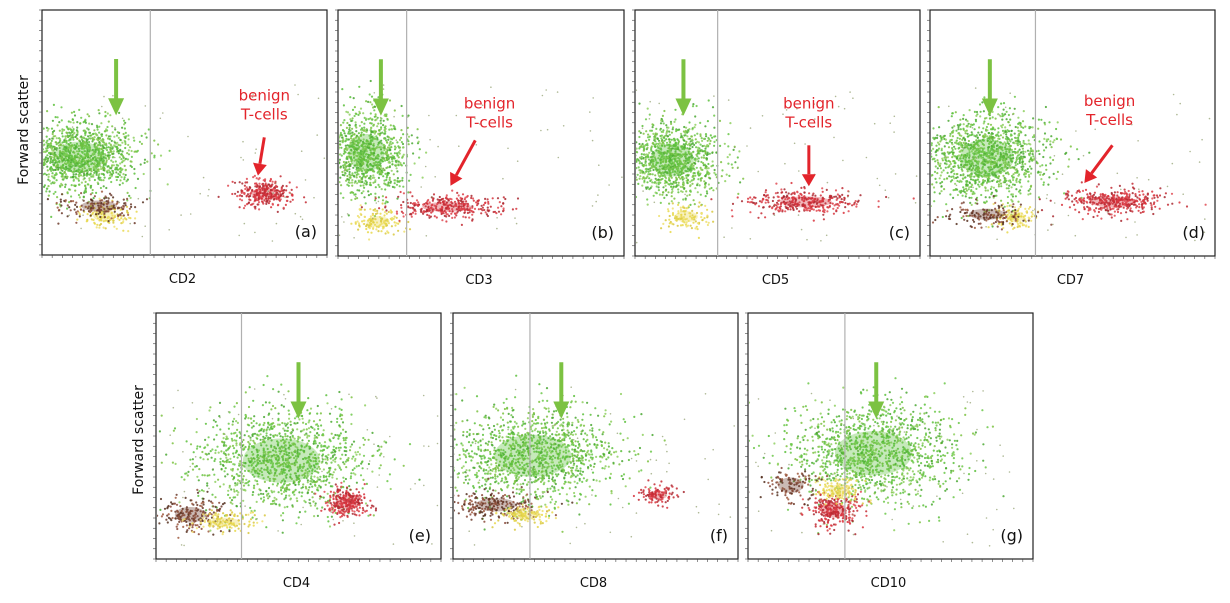 The width and height of the screenshot is (1230, 603). I want to click on x-axis-label: CD5, so click(775, 280).